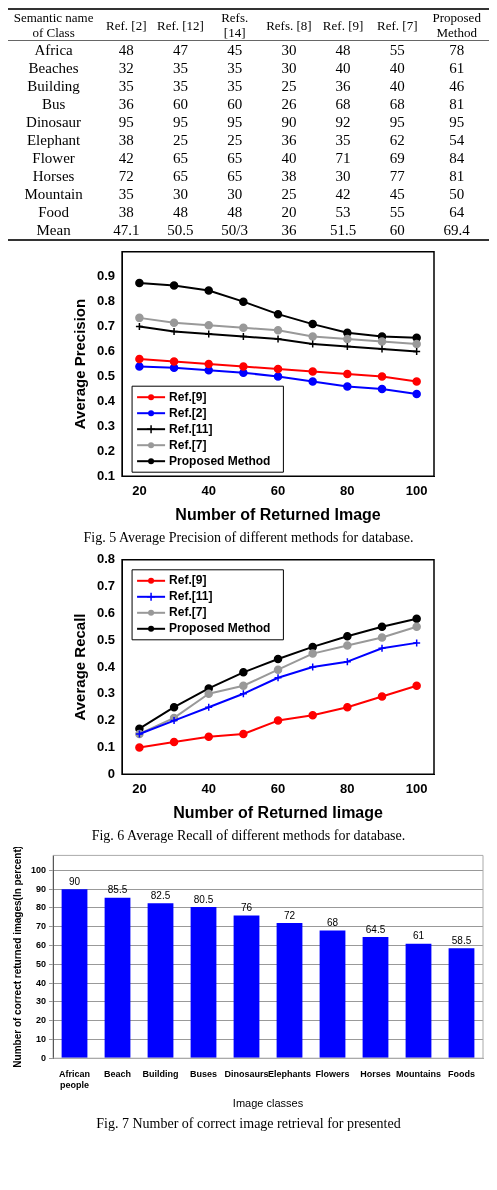 This screenshot has width=497, height=1190. What do you see at coordinates (54, 122) in the screenshot?
I see `y-tick-label: Dinosaur` at bounding box center [54, 122].